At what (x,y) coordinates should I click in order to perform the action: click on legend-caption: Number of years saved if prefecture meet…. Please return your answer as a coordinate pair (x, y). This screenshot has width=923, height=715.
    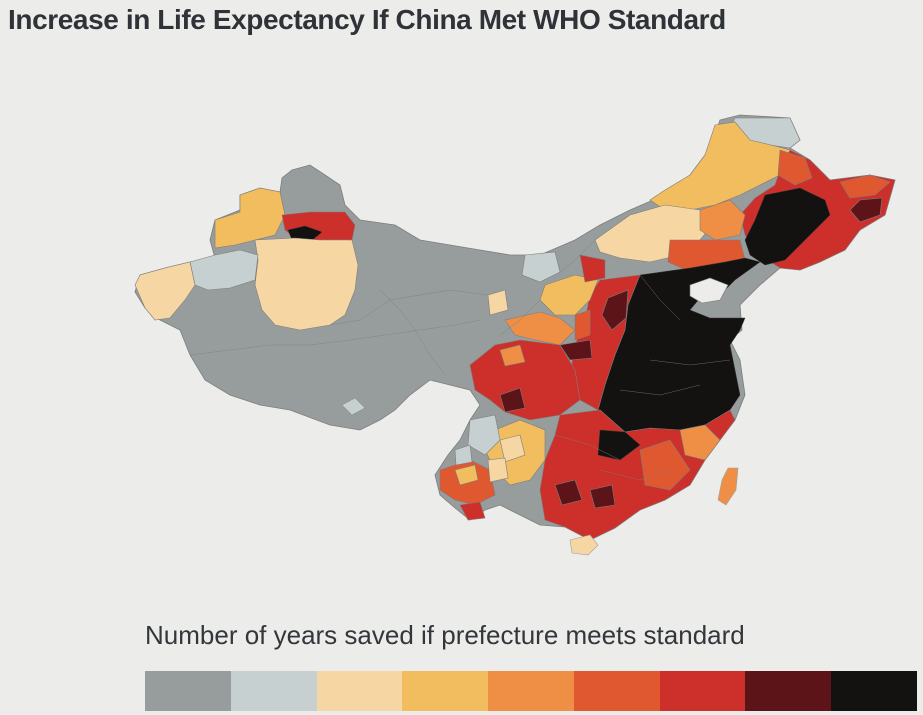
    Looking at the image, I should click on (445, 635).